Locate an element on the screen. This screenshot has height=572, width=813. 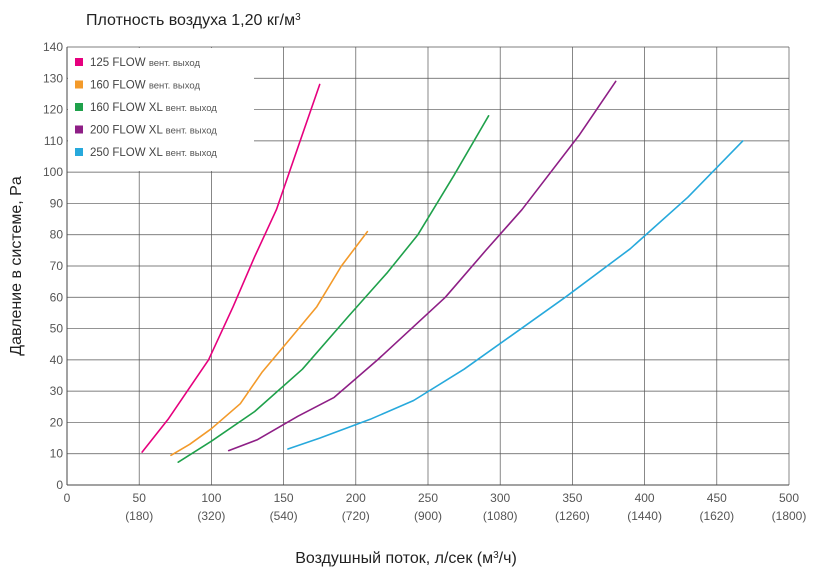
x-tick-sublabel: (1800) is located at coordinates (789, 516).